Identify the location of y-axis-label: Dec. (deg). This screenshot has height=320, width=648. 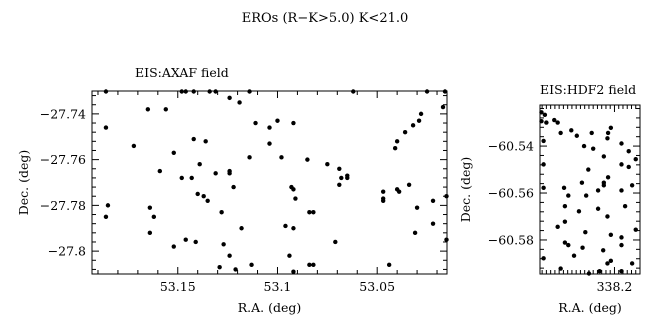
(23, 183).